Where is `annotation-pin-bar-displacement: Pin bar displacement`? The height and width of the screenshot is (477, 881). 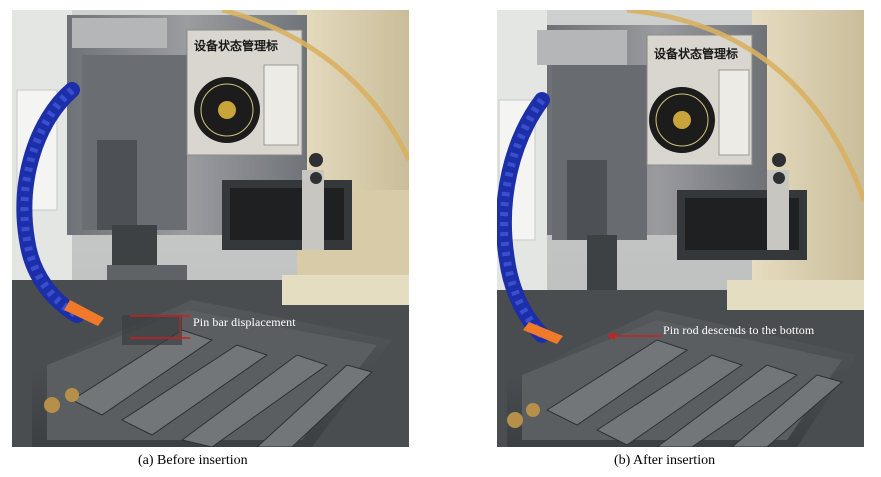
annotation-pin-bar-displacement: Pin bar displacement is located at coordinates (244, 322).